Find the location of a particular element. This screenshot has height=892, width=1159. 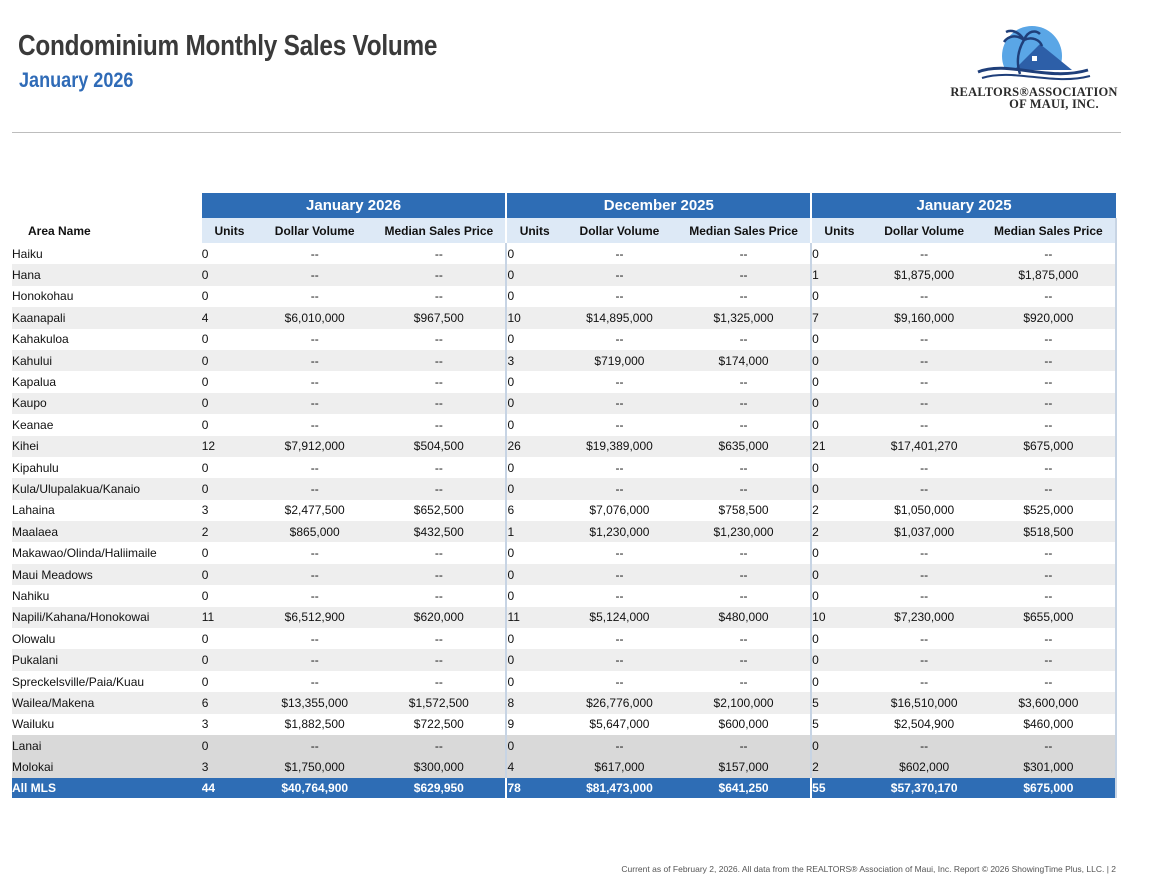

table-row: Keanae 0 -- -- 0 -- -- 0 -- -- is located at coordinates (565, 425).